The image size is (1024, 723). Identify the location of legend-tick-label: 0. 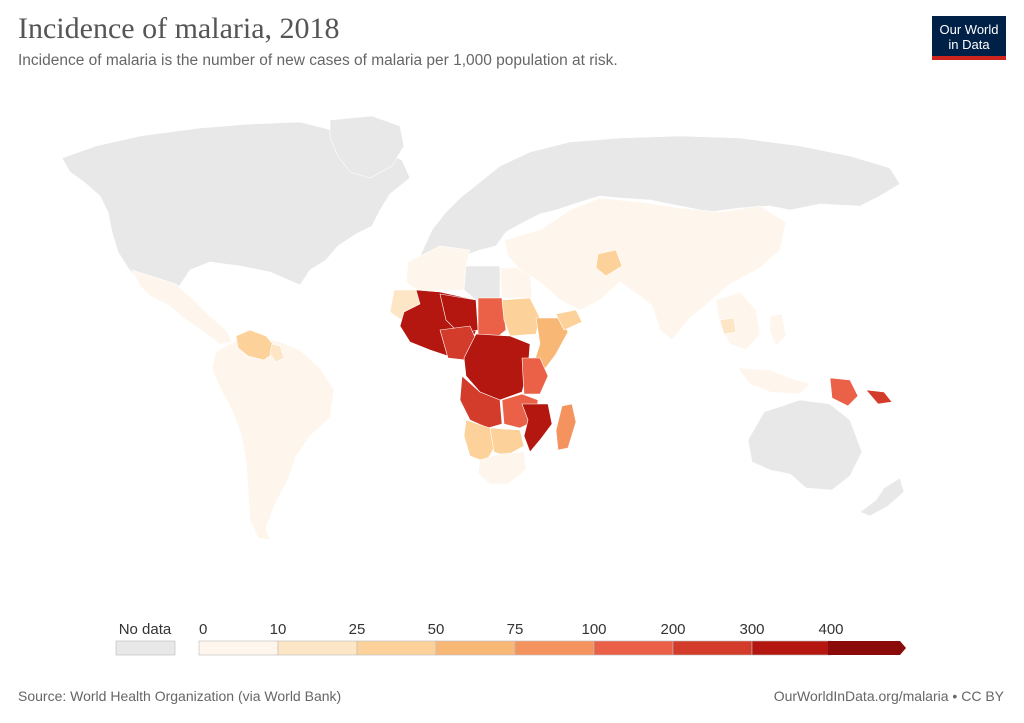
(203, 629).